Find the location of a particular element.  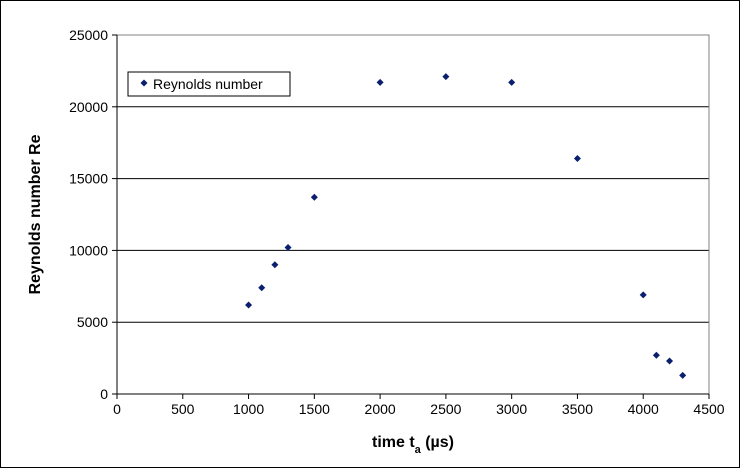

x-tick-label-1000: 1000 is located at coordinates (248, 409).